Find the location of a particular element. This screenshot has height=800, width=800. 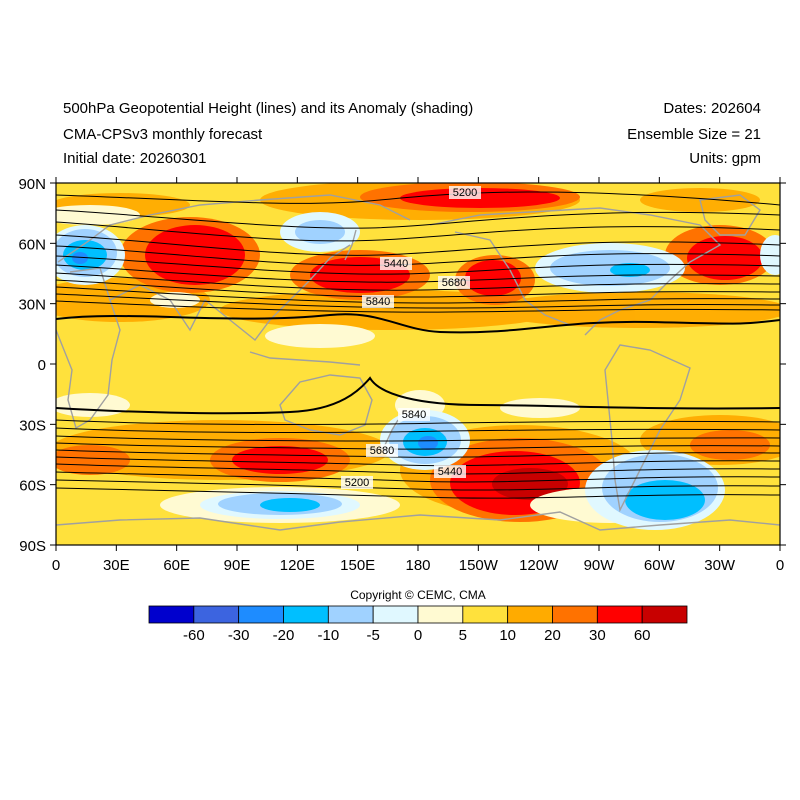

colorbar: -60 -30 -20 -10 -5 0 5 10 20 30 60 is located at coordinates (418, 624).